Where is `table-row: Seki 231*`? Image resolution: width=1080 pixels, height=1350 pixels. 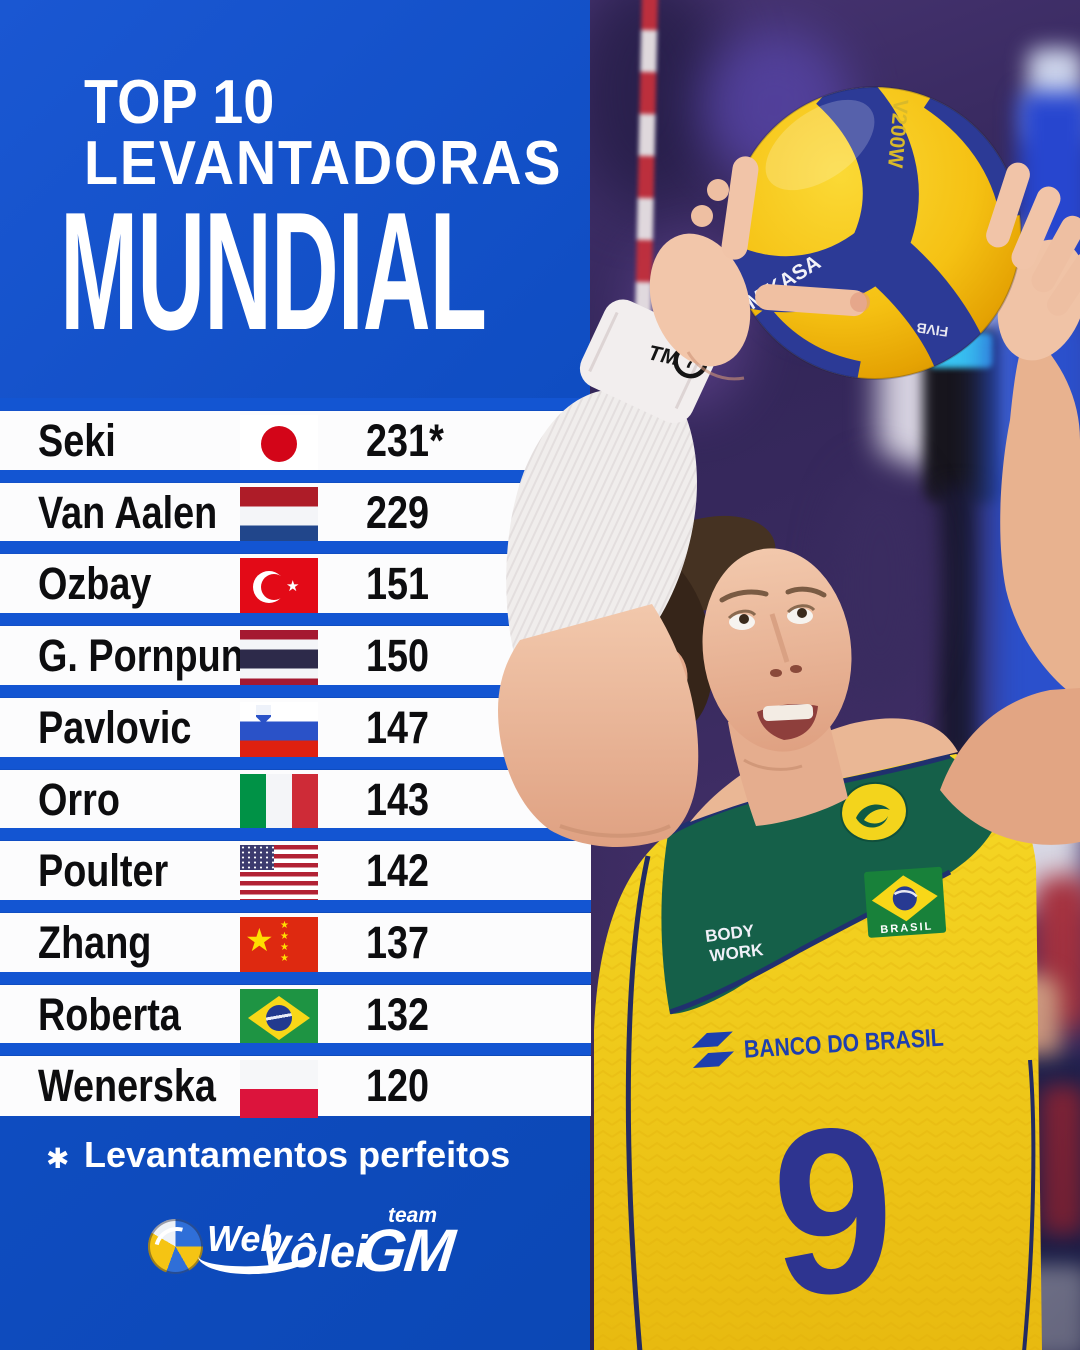 table-row: Seki 231* is located at coordinates (295, 442).